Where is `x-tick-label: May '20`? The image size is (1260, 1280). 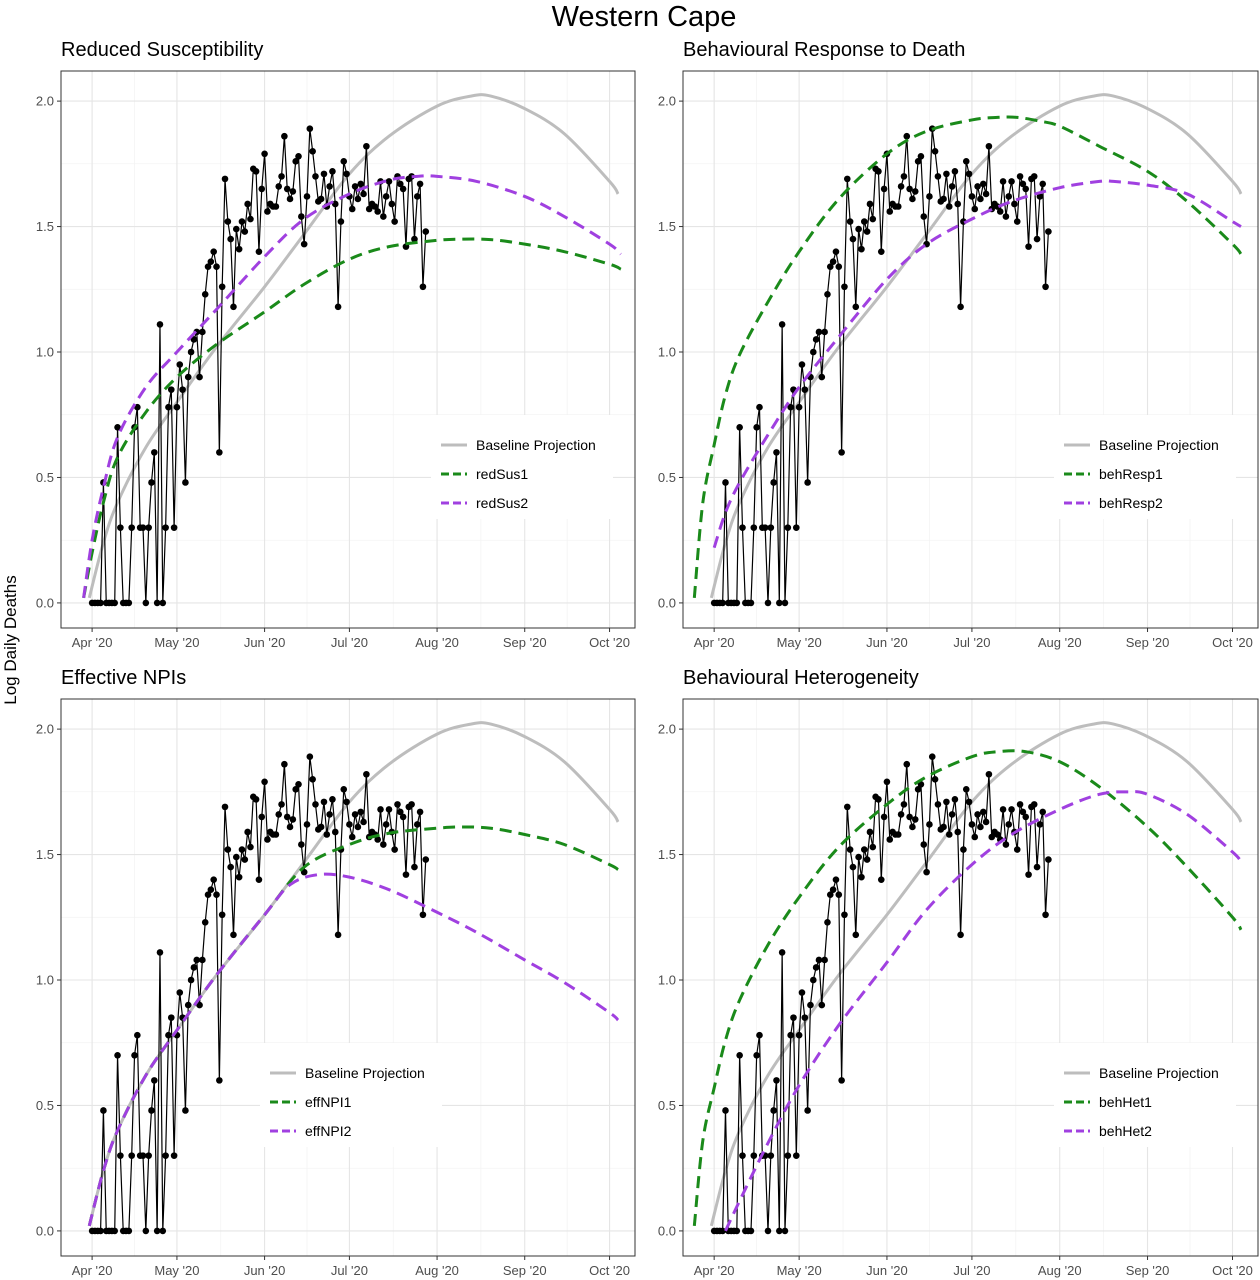 x-tick-label: May '20 is located at coordinates (176, 1270).